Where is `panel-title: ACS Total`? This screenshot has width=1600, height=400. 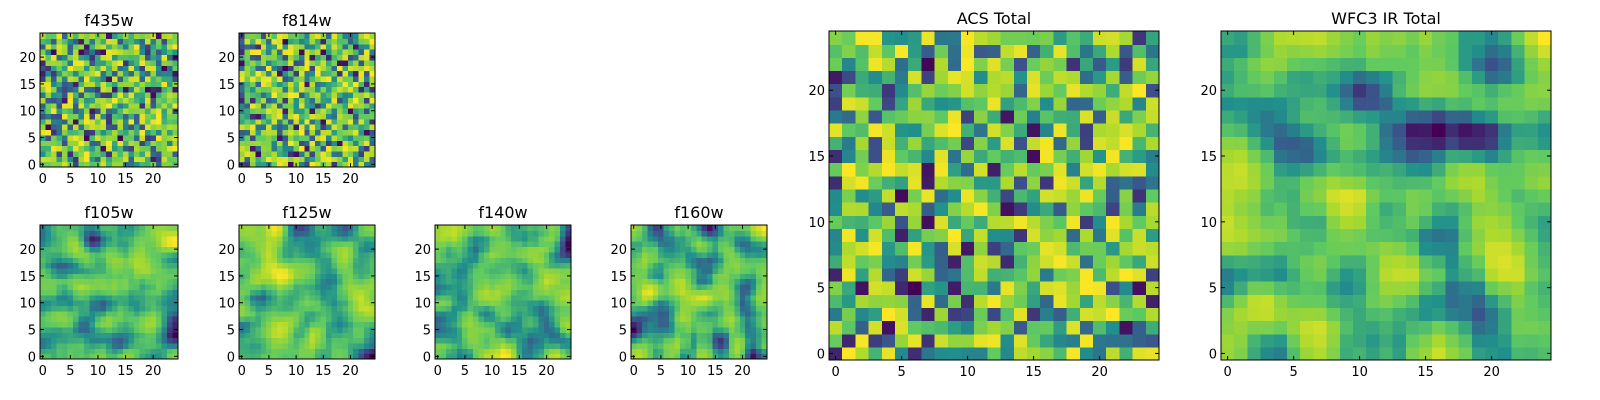
panel-title: ACS Total is located at coordinates (994, 18).